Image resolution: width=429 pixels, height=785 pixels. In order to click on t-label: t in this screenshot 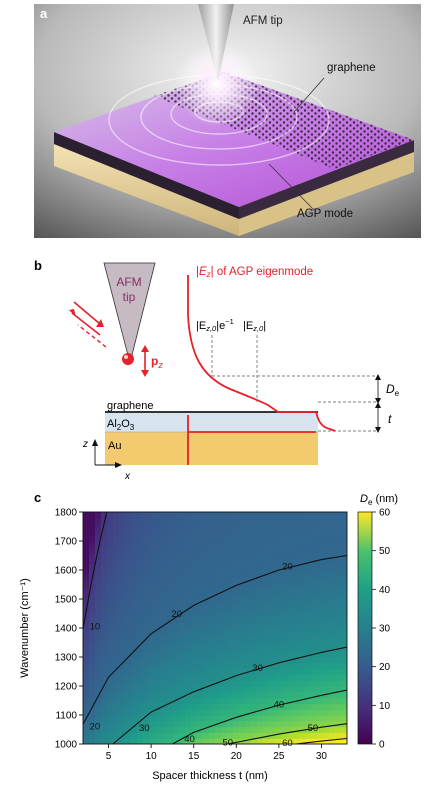, I will do `click(390, 419)`.